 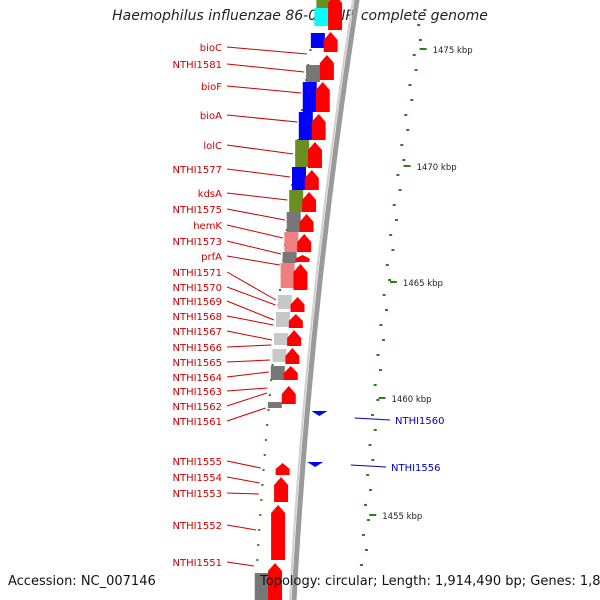 I want to click on scale-label: 1460 kbp, so click(x=412, y=400).